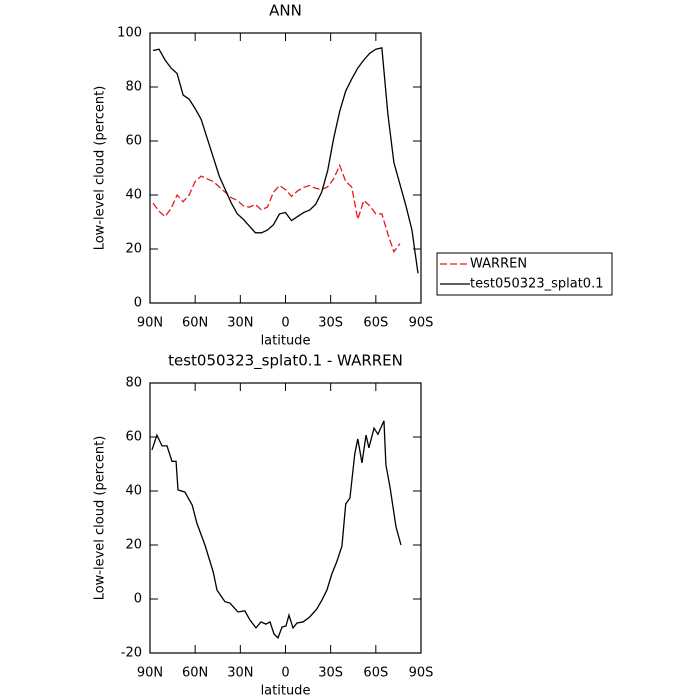  I want to click on y-tick-label: -20, so click(131, 653).